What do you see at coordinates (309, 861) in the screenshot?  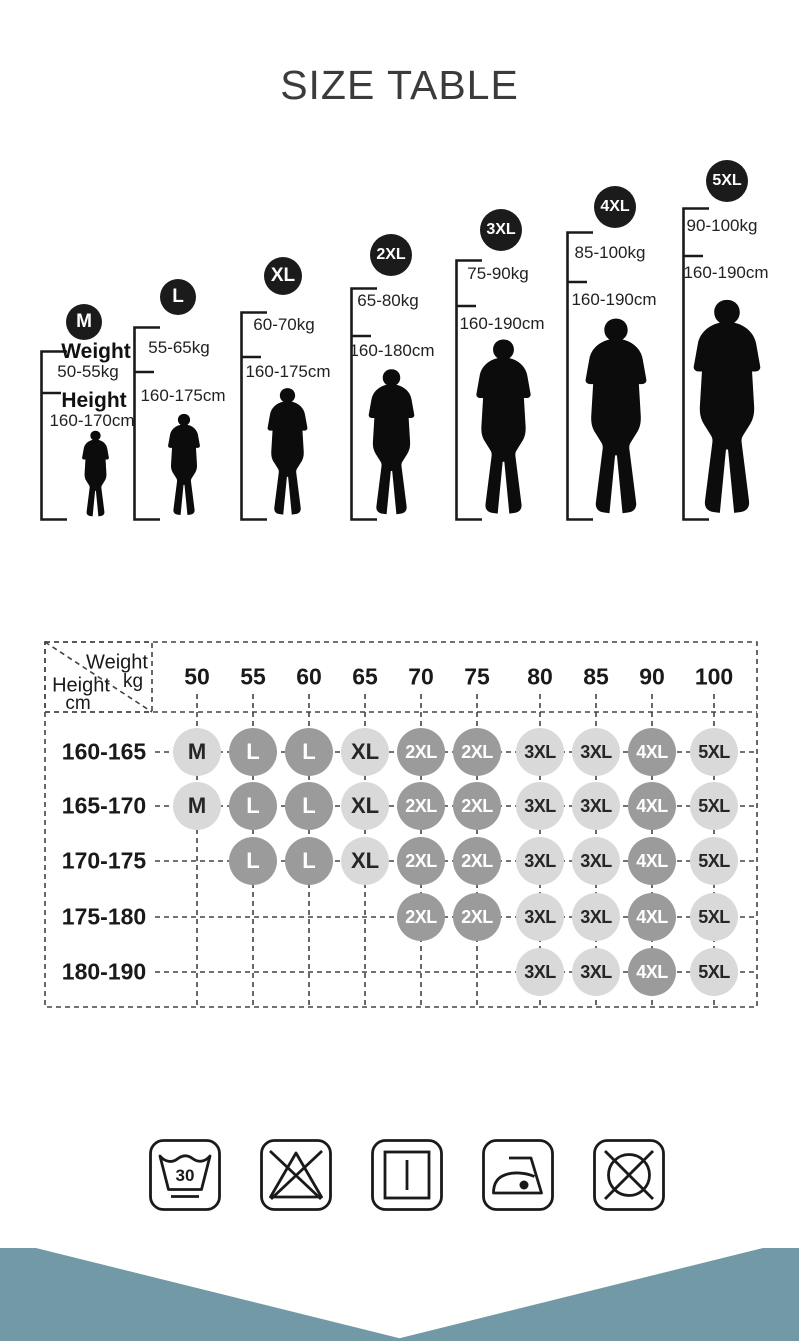 I see `size-cell-170-175-60: L` at bounding box center [309, 861].